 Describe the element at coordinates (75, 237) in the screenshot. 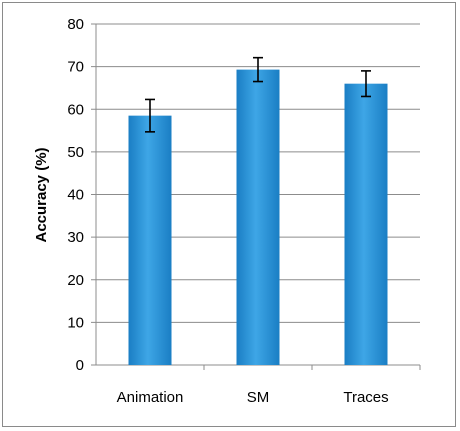

I see `y-tick-label-30: 30` at that location.